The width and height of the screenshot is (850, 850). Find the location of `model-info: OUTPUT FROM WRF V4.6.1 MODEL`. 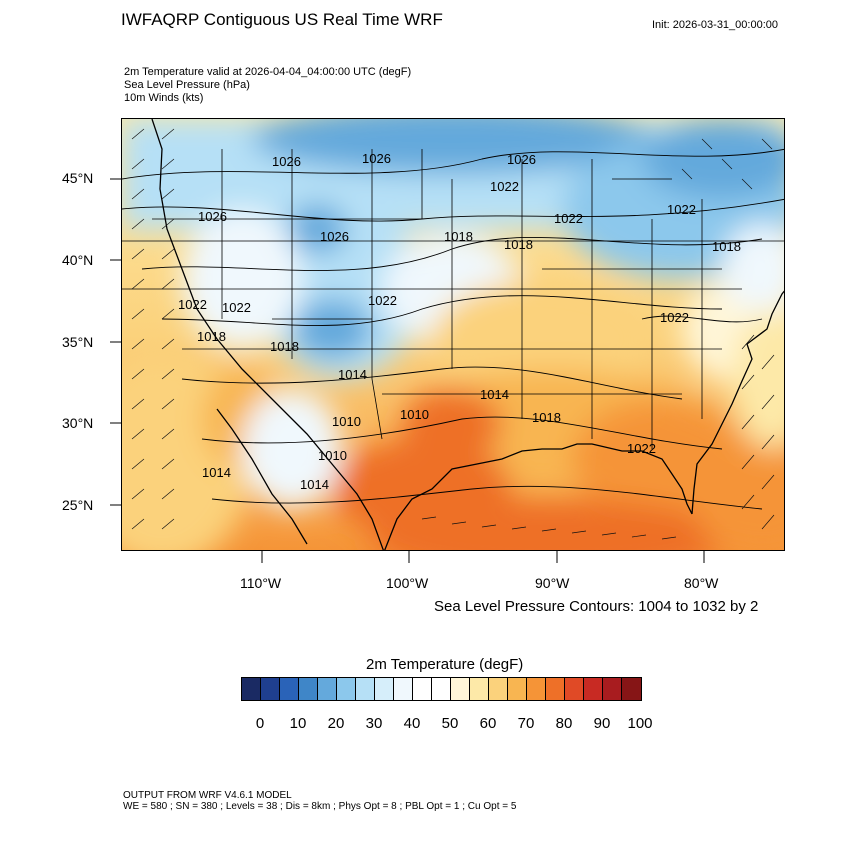

model-info: OUTPUT FROM WRF V4.6.1 MODEL is located at coordinates (207, 795).